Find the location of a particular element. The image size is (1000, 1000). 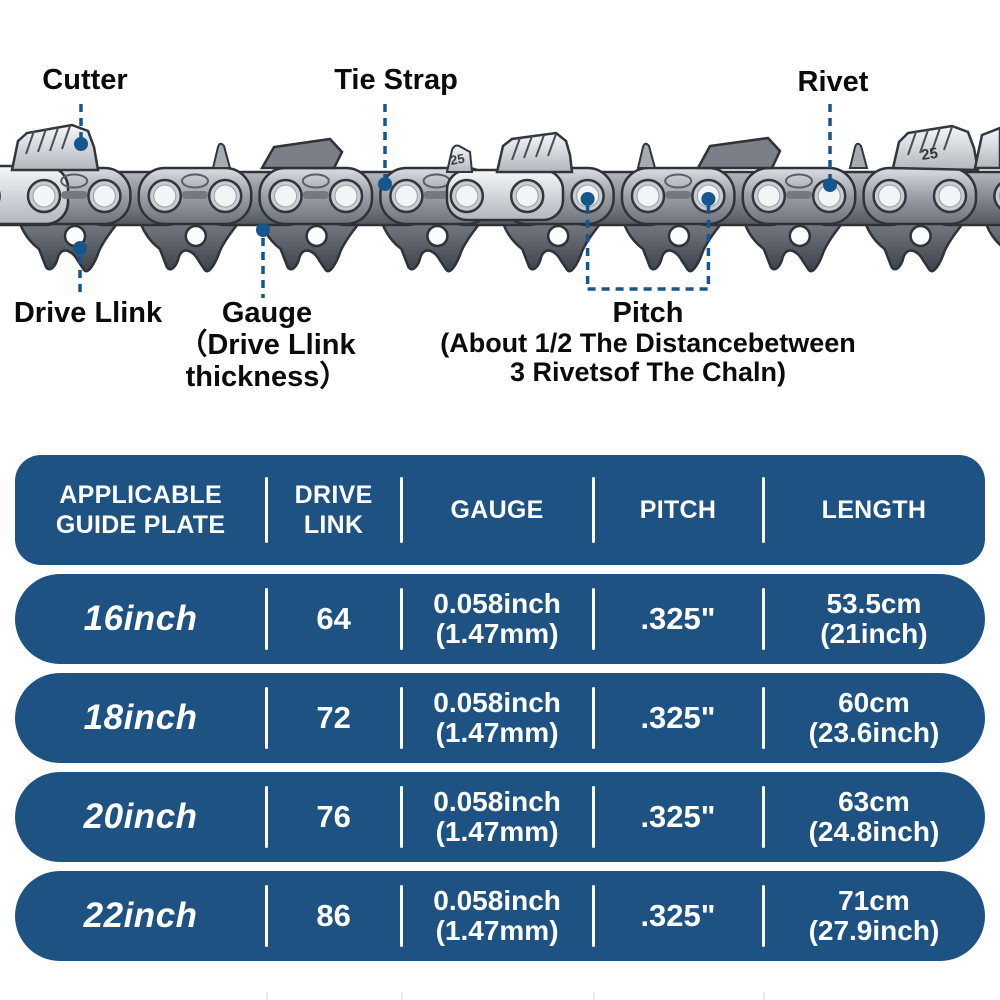

tie-strap-bumper is located at coordinates (520, 153).